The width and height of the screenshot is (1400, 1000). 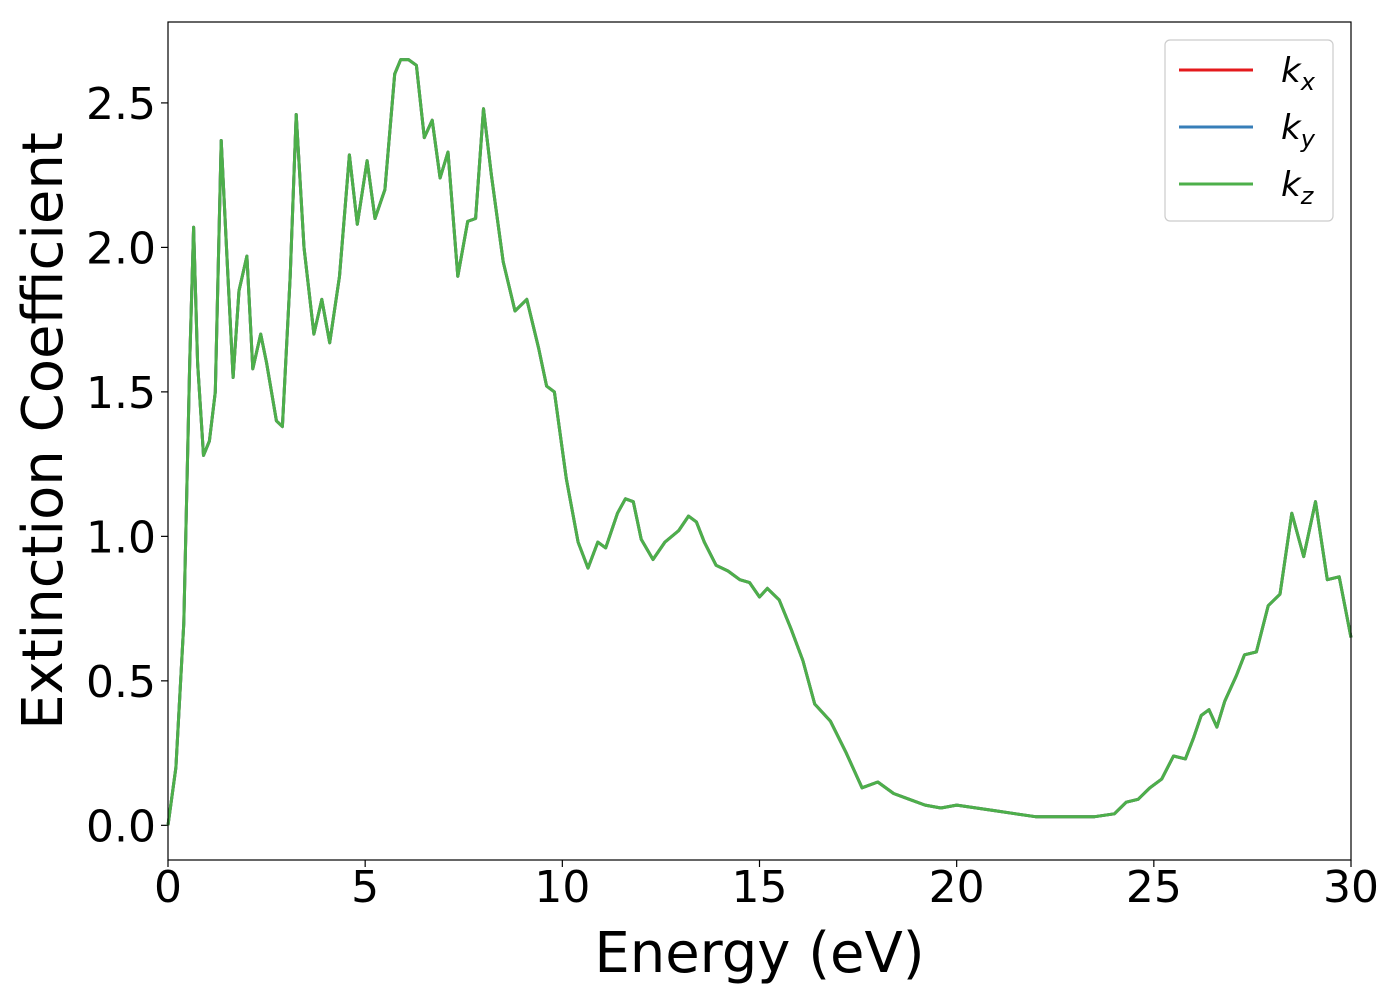 I want to click on x-tick-label: 30, so click(x=1351, y=887).